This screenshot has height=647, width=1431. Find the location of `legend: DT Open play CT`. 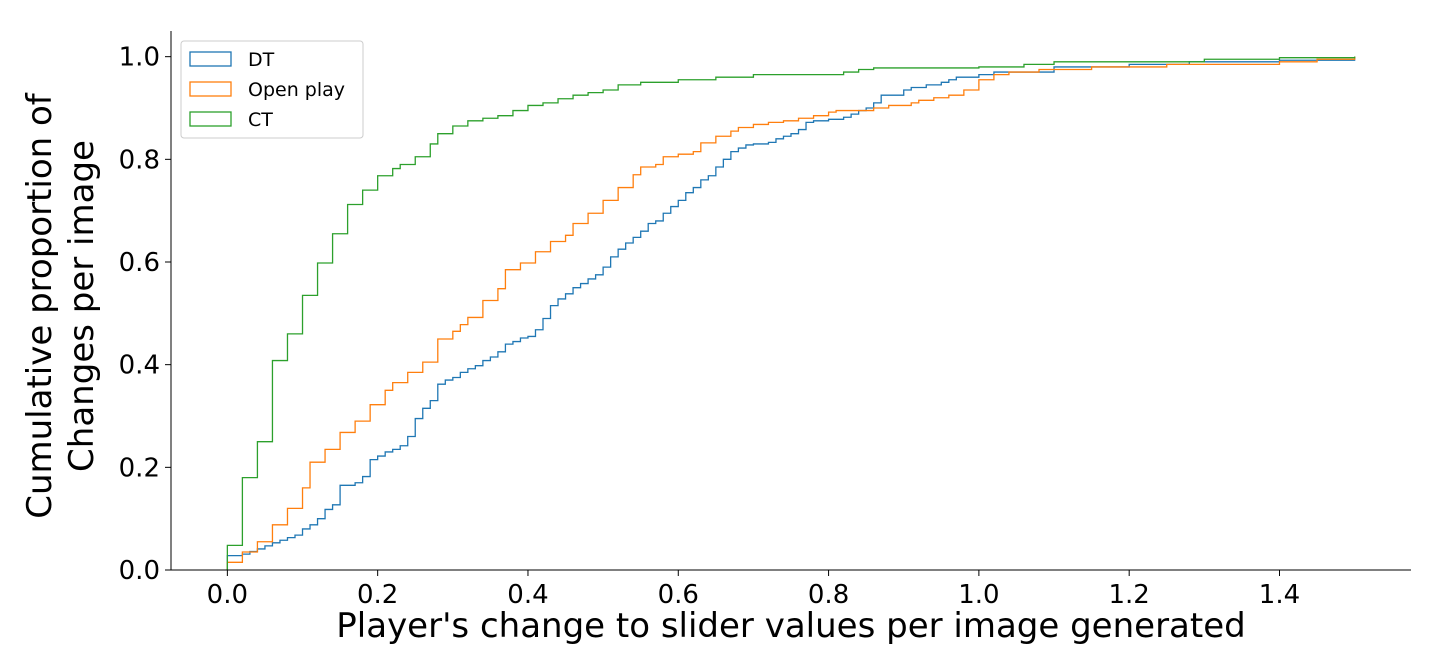

legend: DT Open play CT is located at coordinates (272, 89).